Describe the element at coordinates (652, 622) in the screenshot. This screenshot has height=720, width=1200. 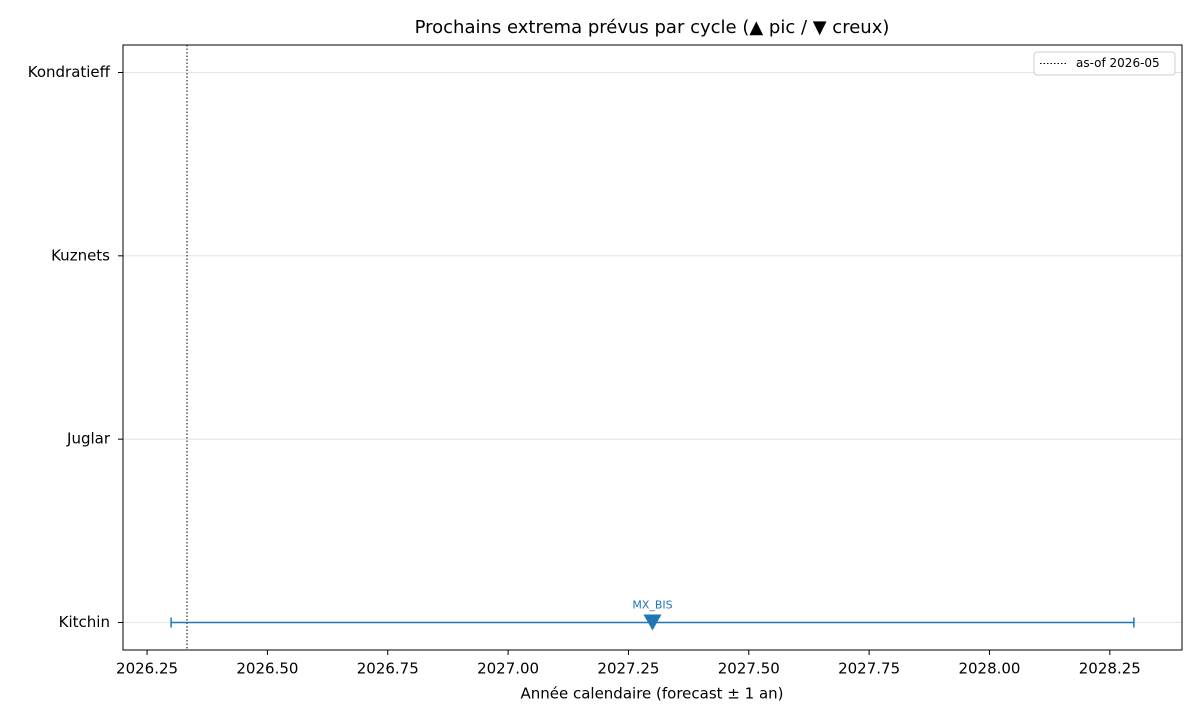
I see `marker` at that location.